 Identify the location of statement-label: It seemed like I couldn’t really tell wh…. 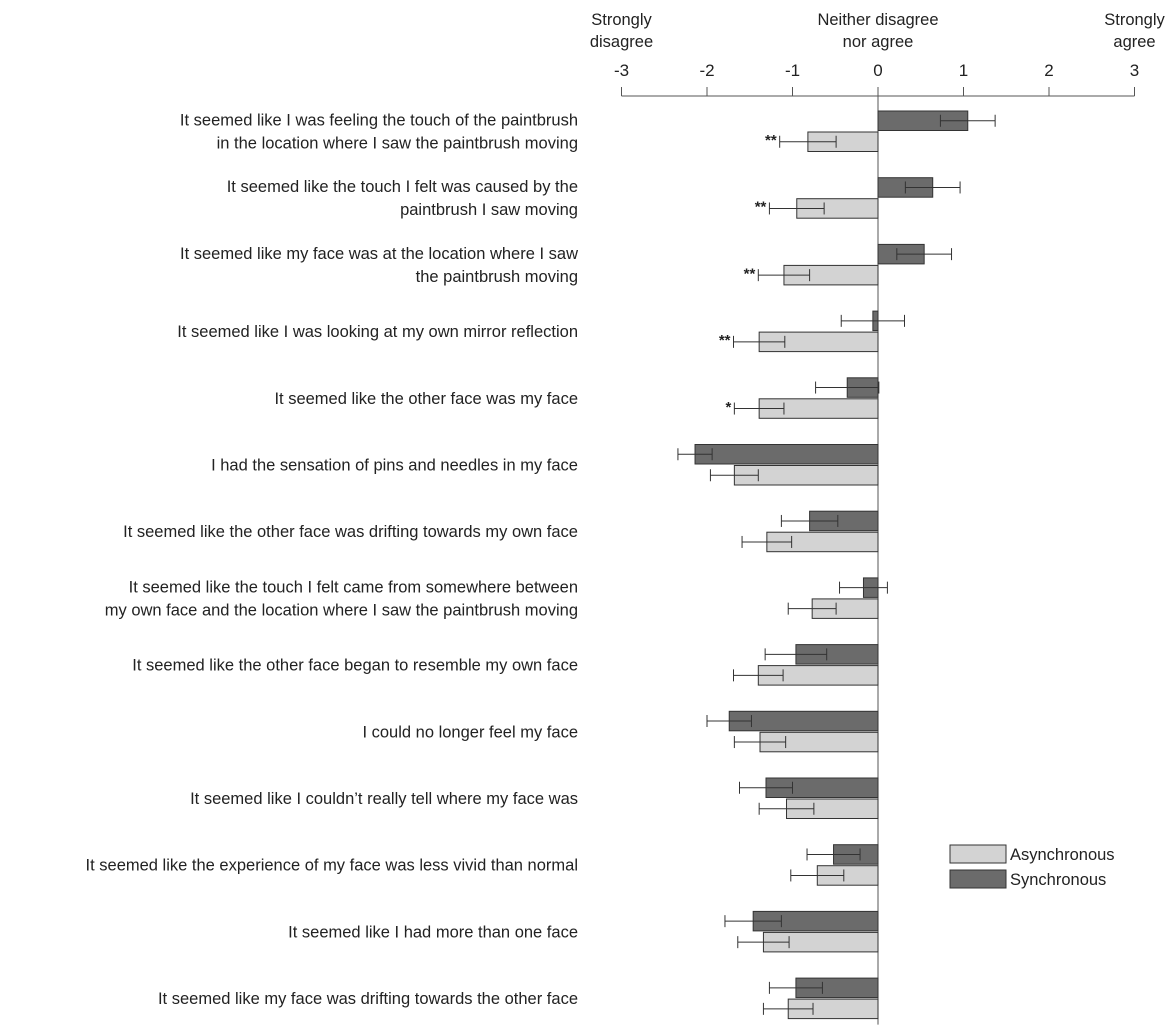
(384, 799).